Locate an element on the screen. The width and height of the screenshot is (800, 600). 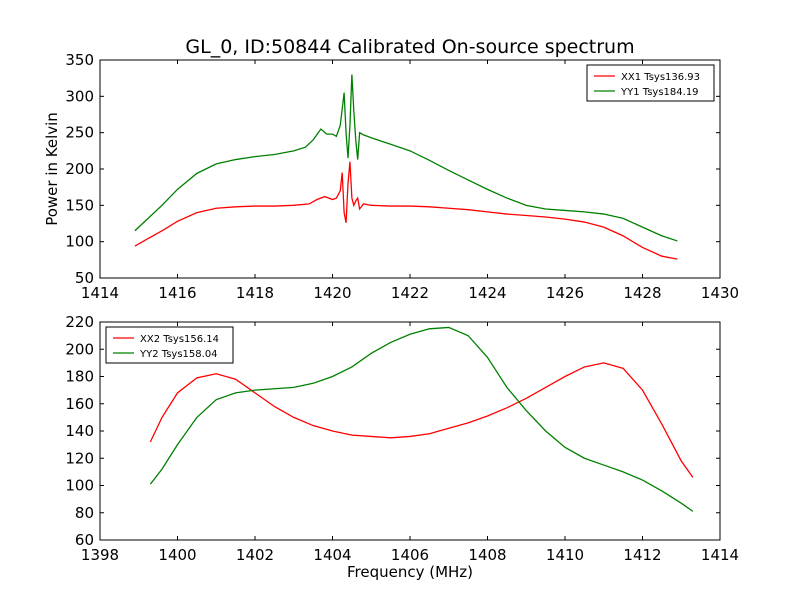
x-tick-label: 1400 is located at coordinates (177, 555).